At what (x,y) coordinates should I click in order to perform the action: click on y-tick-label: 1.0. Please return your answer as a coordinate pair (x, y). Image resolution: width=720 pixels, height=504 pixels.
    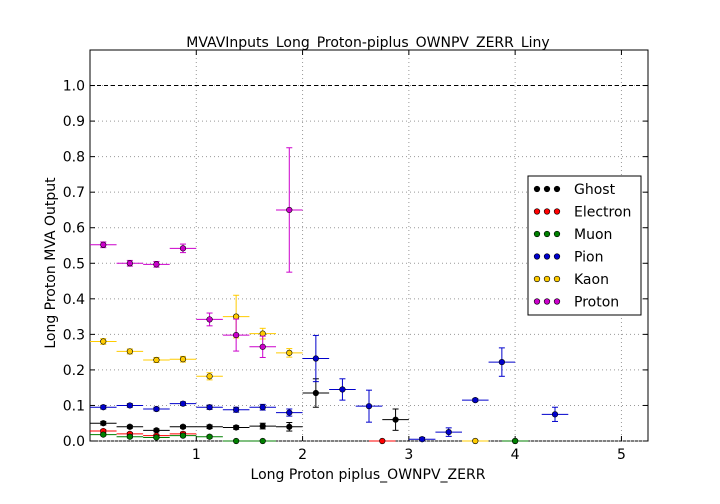
    Looking at the image, I should click on (74, 87).